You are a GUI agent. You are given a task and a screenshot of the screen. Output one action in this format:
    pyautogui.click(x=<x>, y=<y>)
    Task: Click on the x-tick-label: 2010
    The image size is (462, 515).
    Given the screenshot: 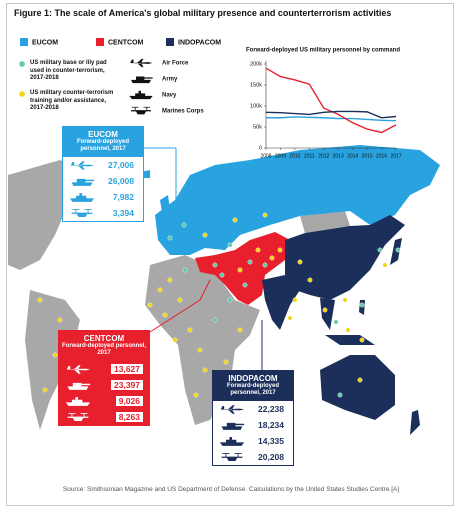 What is the action you would take?
    pyautogui.click(x=294, y=156)
    